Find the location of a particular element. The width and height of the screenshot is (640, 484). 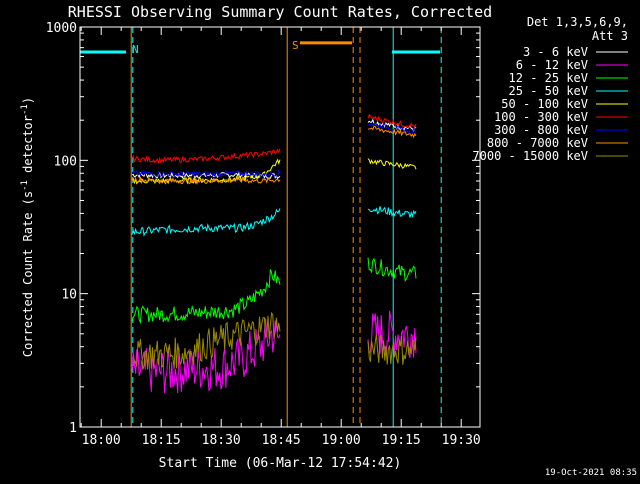

series-25-50-kev is located at coordinates (274, 221).